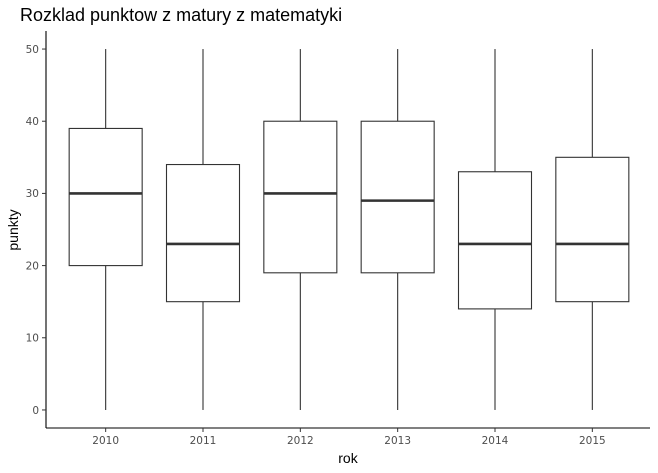  Describe the element at coordinates (349, 437) in the screenshot. I see `x-axis-ticks: 2010 2011 2012 2013 2014 2015` at that location.